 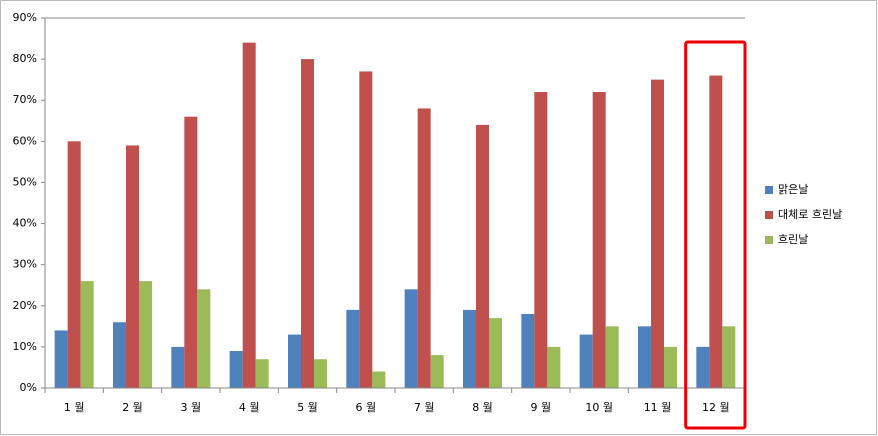 What do you see at coordinates (25, 223) in the screenshot?
I see `y-tick-label: 40%` at bounding box center [25, 223].